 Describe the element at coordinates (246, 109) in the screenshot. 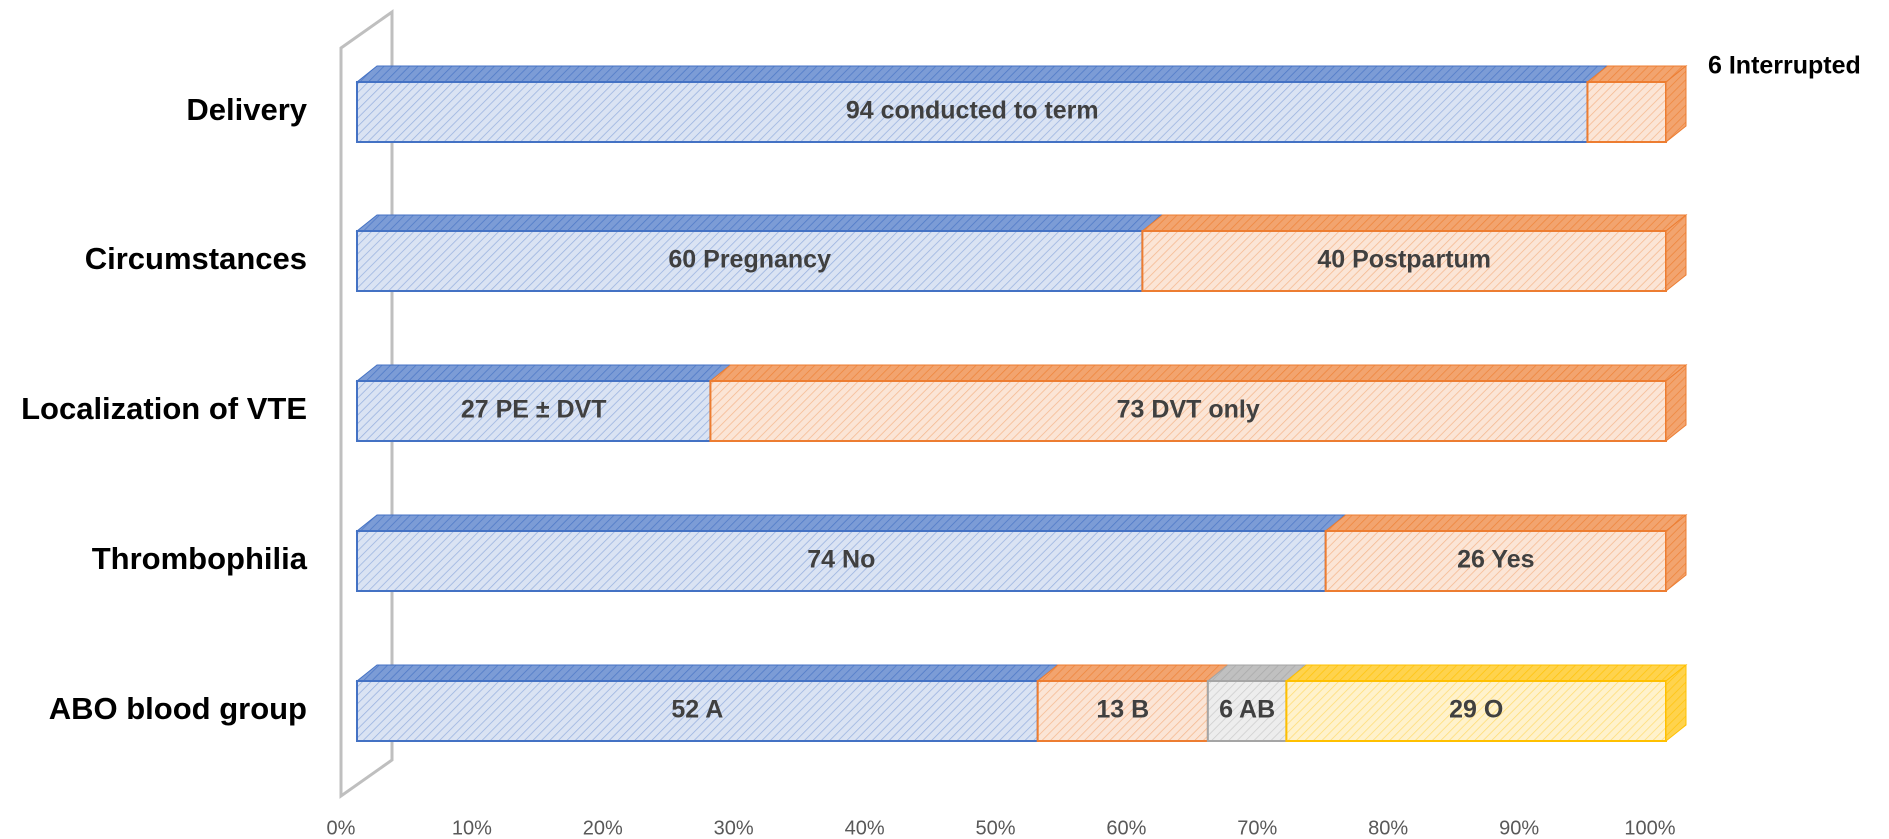

I see `category-label: Delivery` at that location.